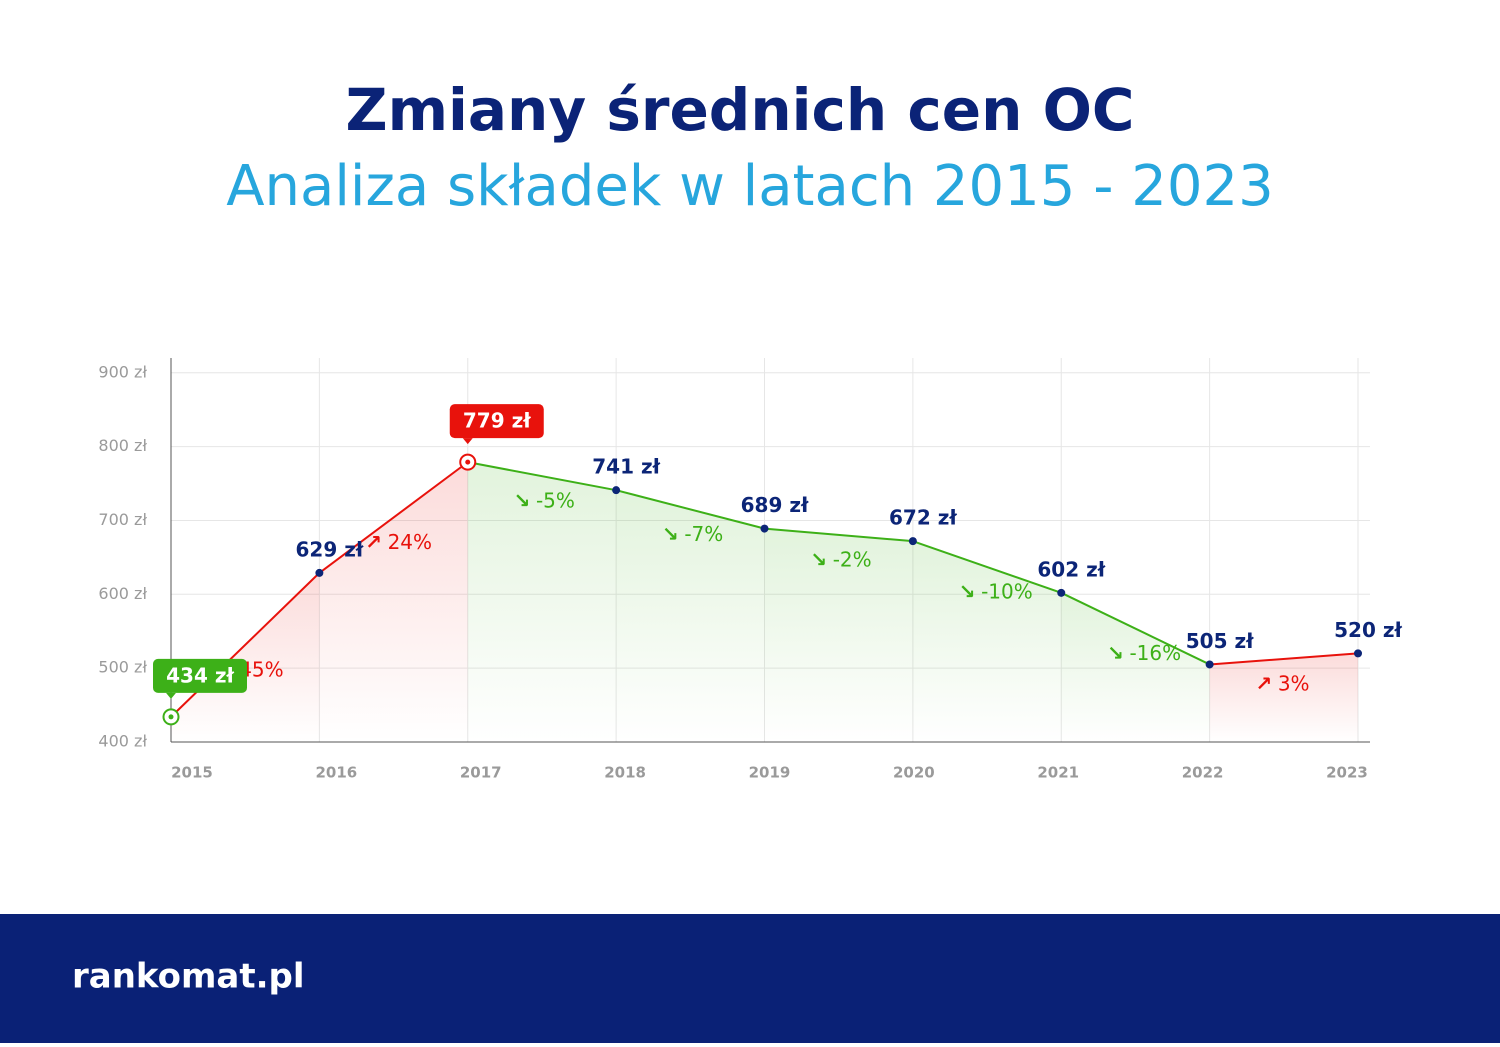  I want to click on chart-title: Zmiany średnich cen OC, so click(740, 110).